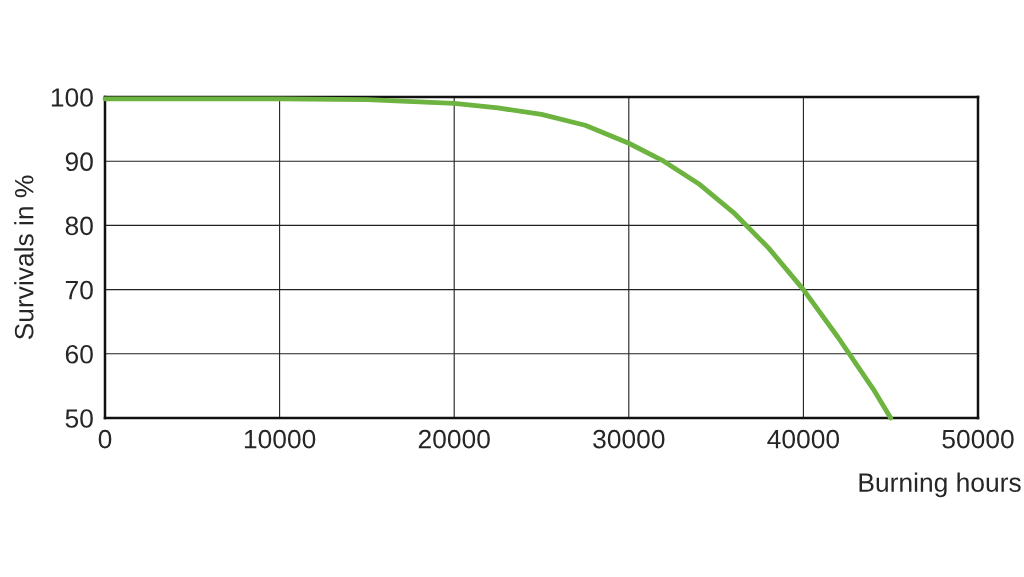  I want to click on x-tick-label: 20000, so click(454, 439).